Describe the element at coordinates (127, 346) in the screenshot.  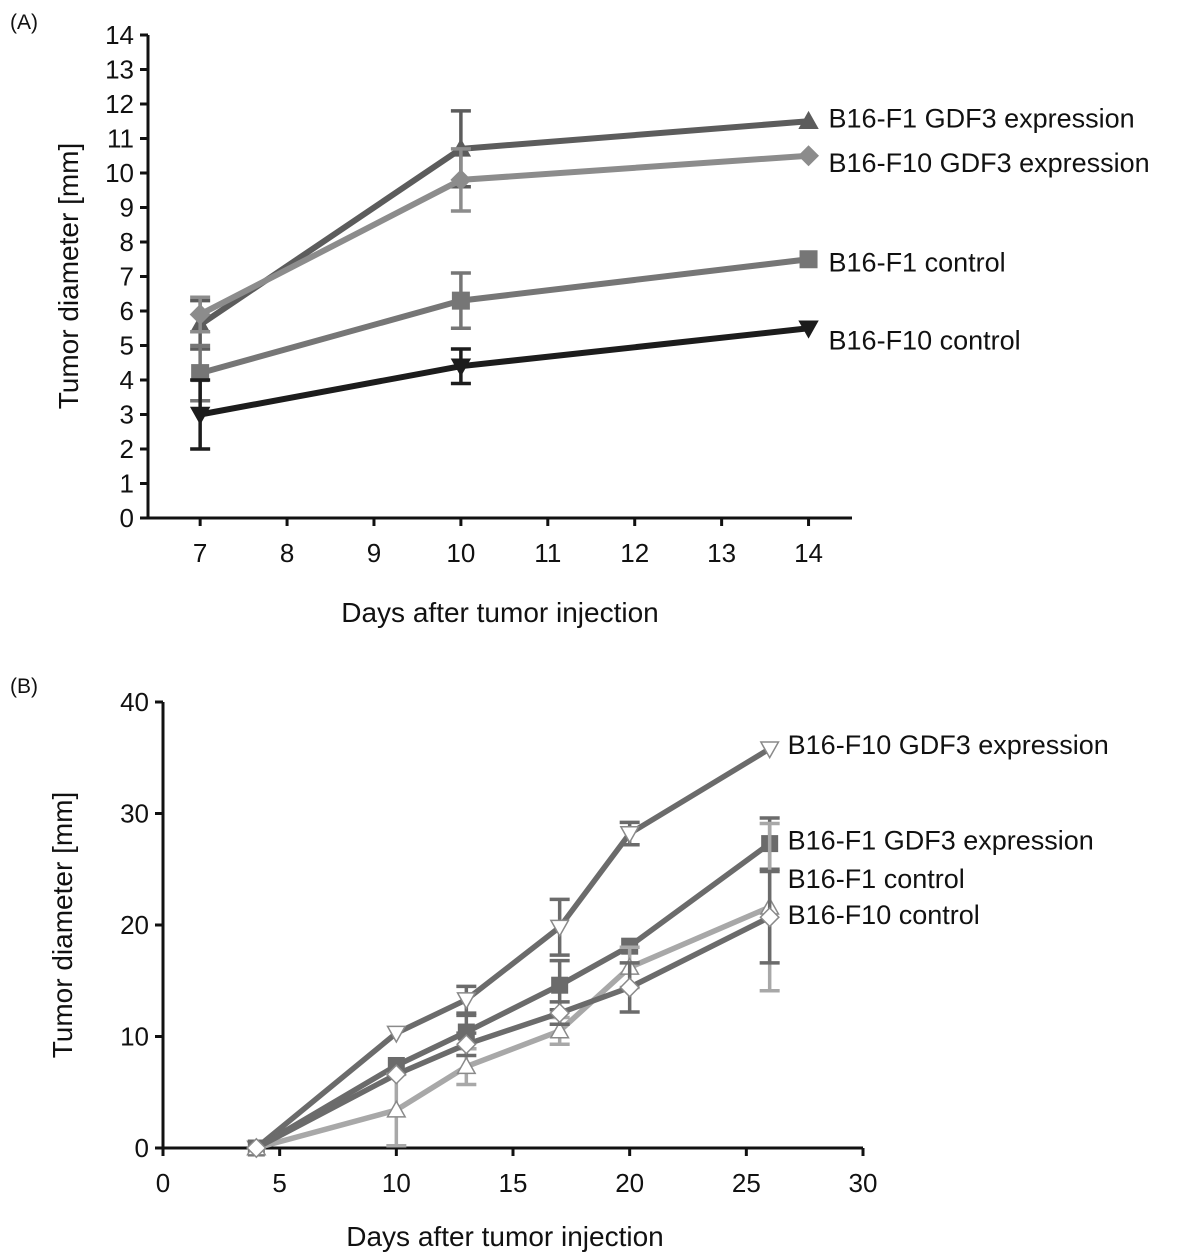
I see `y-tick-label: 5` at that location.